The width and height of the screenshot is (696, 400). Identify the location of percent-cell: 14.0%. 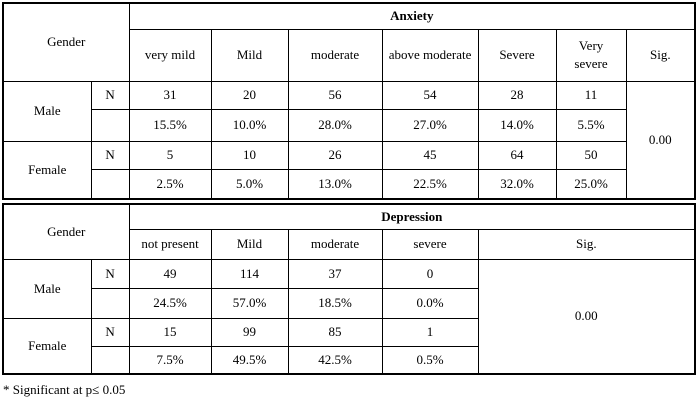
(517, 125).